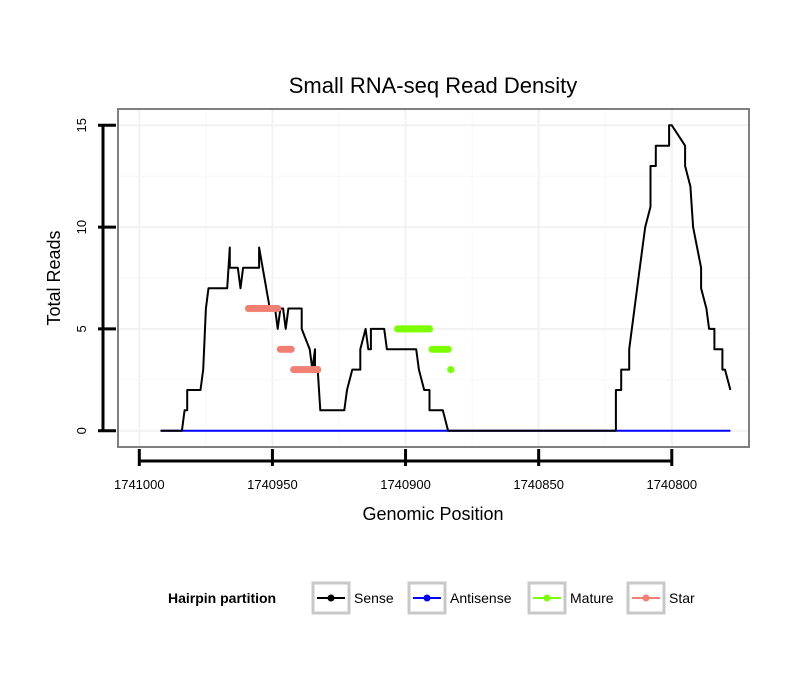  Describe the element at coordinates (405, 484) in the screenshot. I see `x-tick-label: 1740900` at that location.